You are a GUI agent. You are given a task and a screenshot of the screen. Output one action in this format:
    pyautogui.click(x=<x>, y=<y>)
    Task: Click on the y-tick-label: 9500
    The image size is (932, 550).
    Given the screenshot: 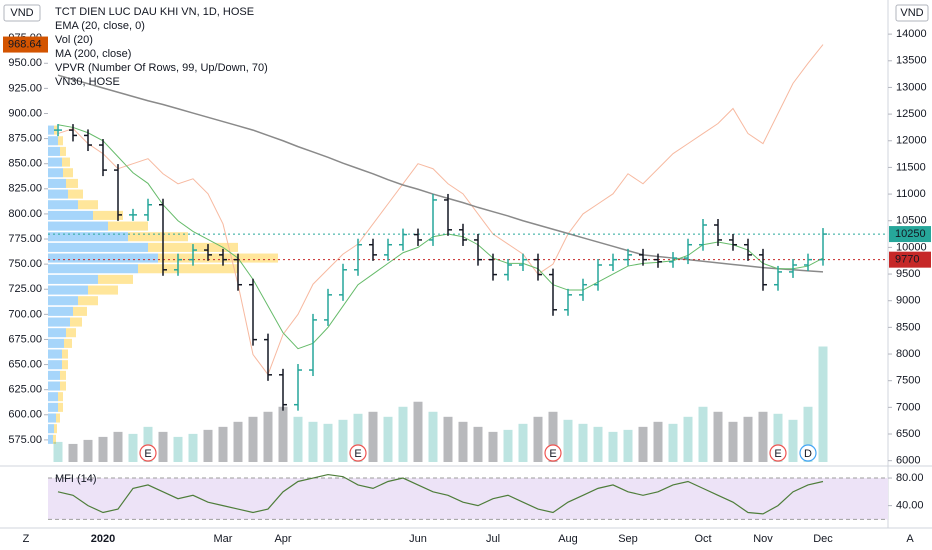 What is the action you would take?
    pyautogui.click(x=908, y=274)
    